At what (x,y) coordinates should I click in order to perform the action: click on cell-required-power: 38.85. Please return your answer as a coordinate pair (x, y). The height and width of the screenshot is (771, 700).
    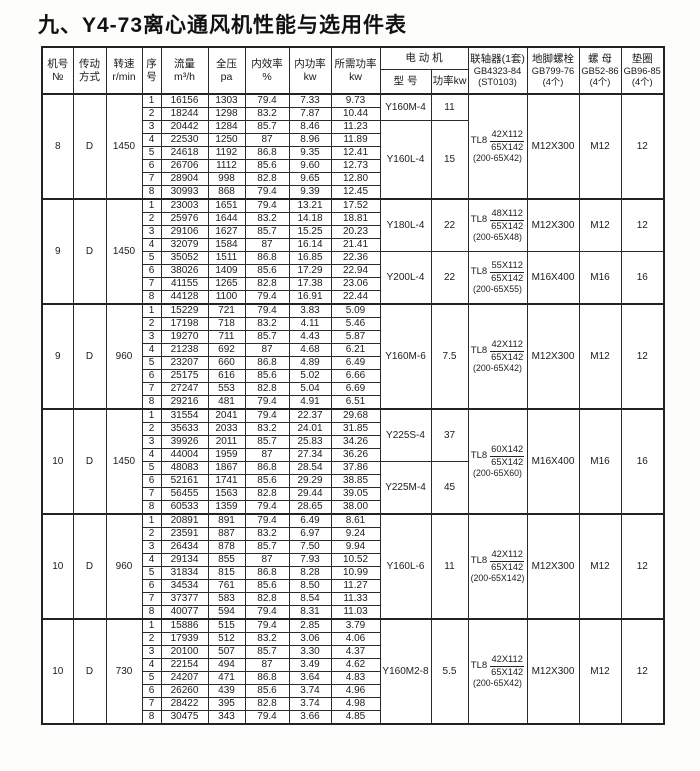
    Looking at the image, I should click on (355, 481).